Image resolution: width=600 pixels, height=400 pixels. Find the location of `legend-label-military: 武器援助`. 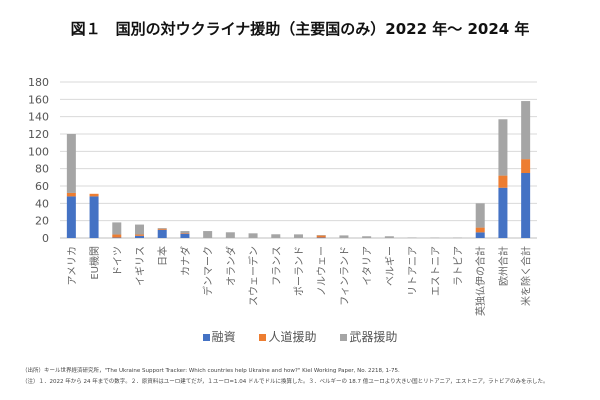

legend-label-military: 武器援助 is located at coordinates (373, 337).